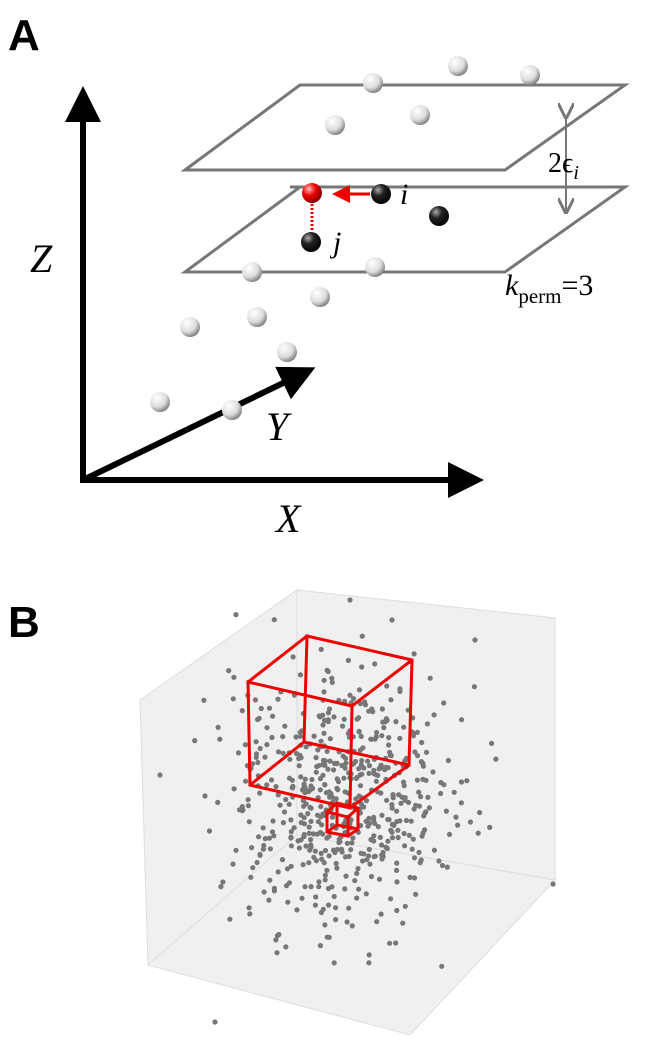  What do you see at coordinates (405, 178) in the screenshot?
I see `planes` at bounding box center [405, 178].